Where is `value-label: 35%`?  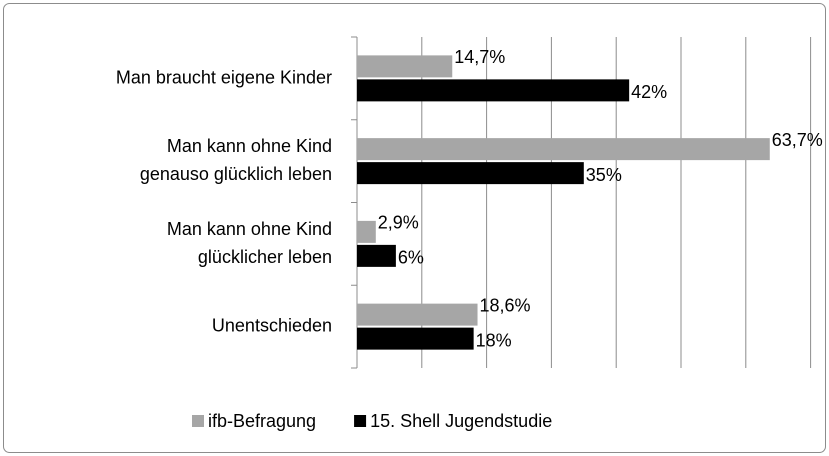 value-label: 35% is located at coordinates (604, 175).